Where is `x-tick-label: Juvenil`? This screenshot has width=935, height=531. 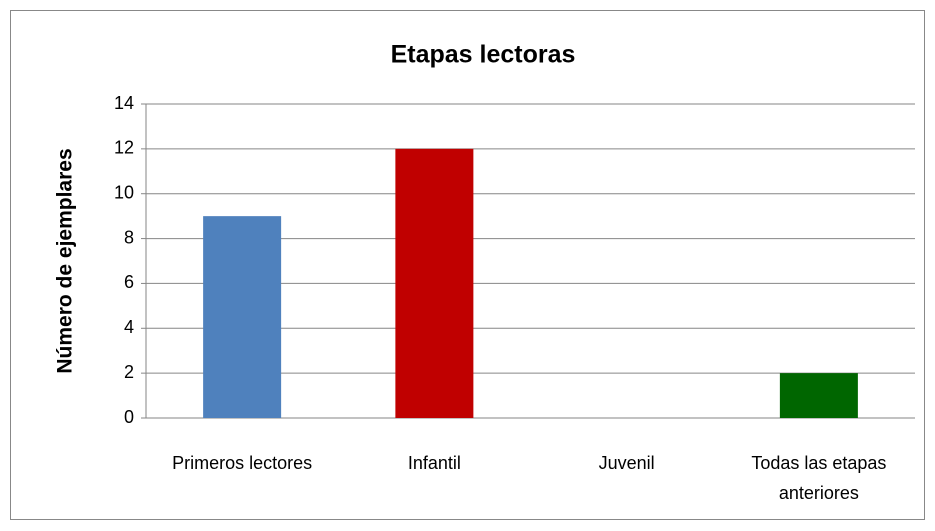 x-tick-label: Juvenil is located at coordinates (626, 463).